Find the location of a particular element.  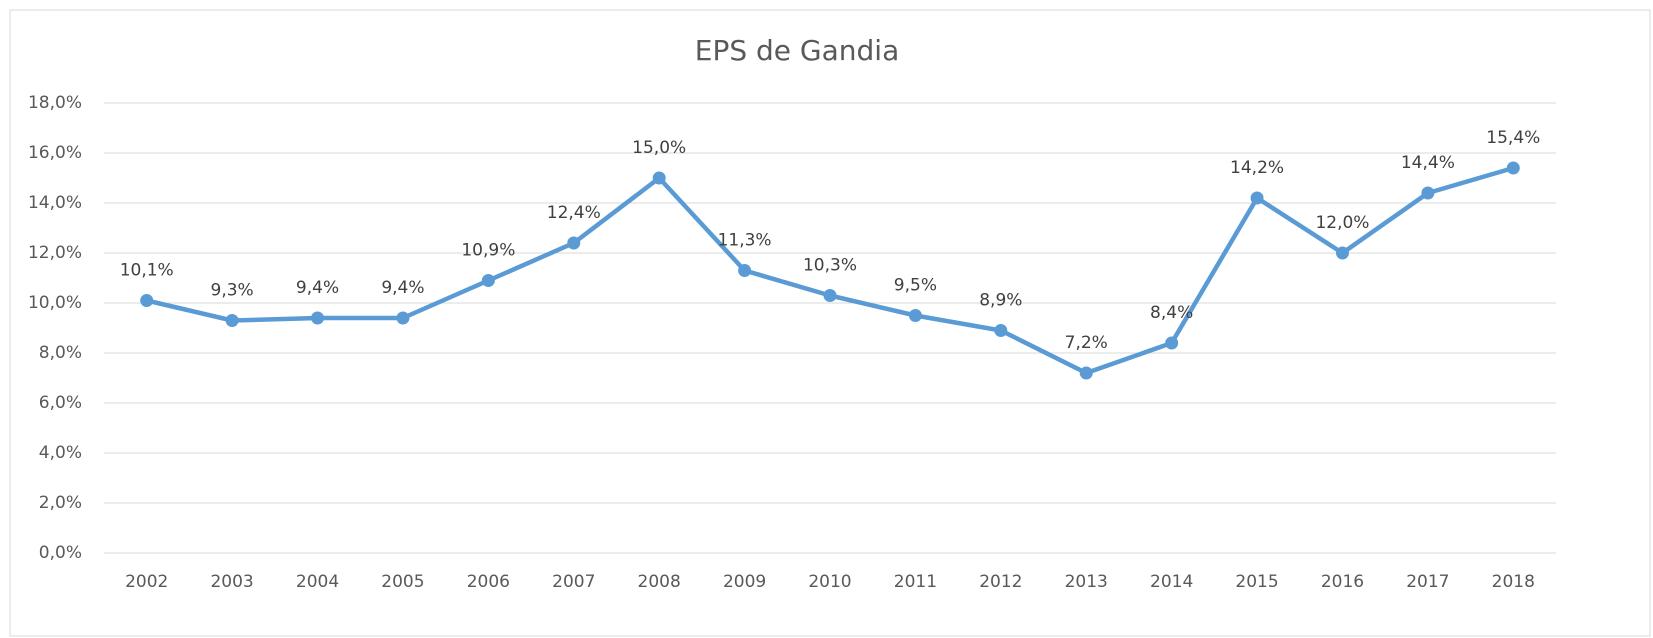

data-label: 12,4% is located at coordinates (574, 213).